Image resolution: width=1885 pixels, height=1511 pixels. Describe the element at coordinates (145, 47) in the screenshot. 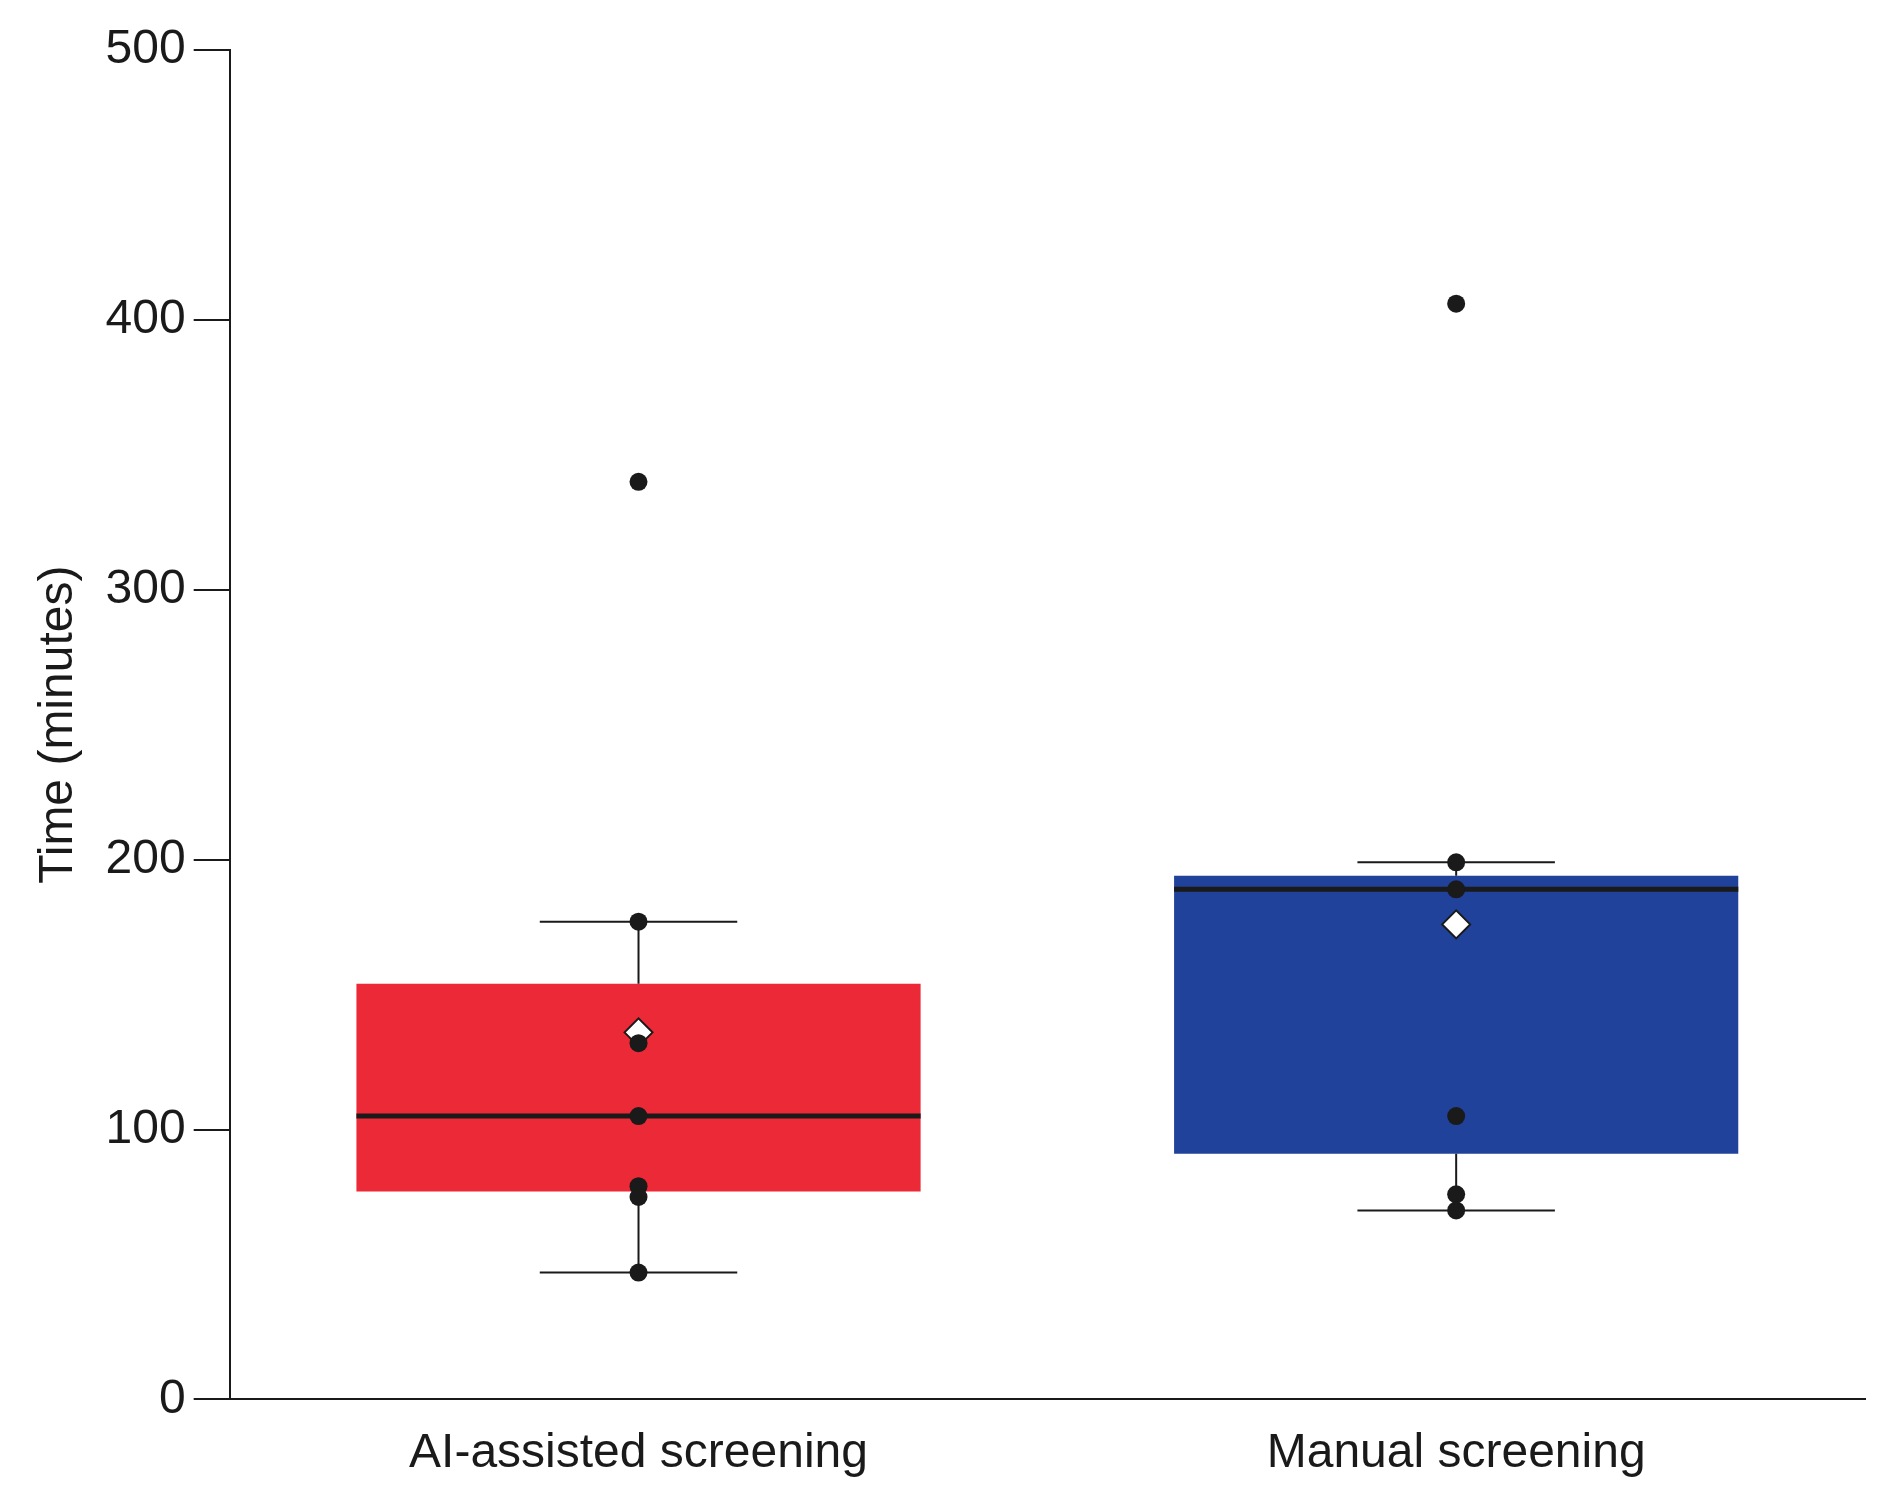

I see `y-tick-label: 500` at that location.